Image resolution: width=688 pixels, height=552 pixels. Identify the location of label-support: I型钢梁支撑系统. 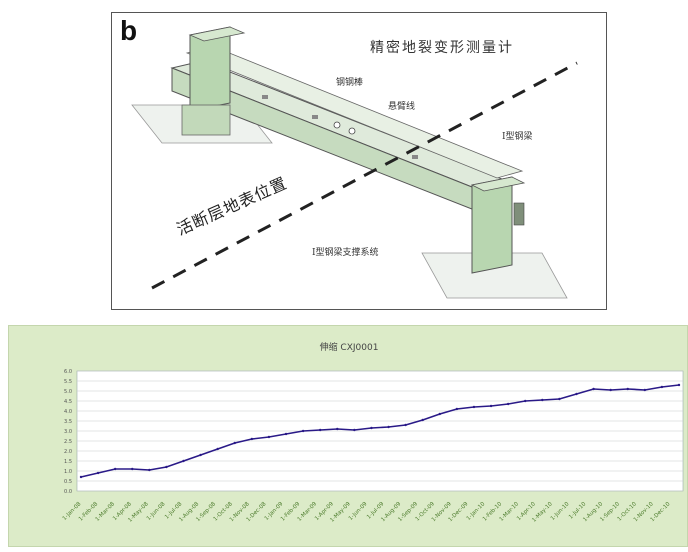
(345, 253).